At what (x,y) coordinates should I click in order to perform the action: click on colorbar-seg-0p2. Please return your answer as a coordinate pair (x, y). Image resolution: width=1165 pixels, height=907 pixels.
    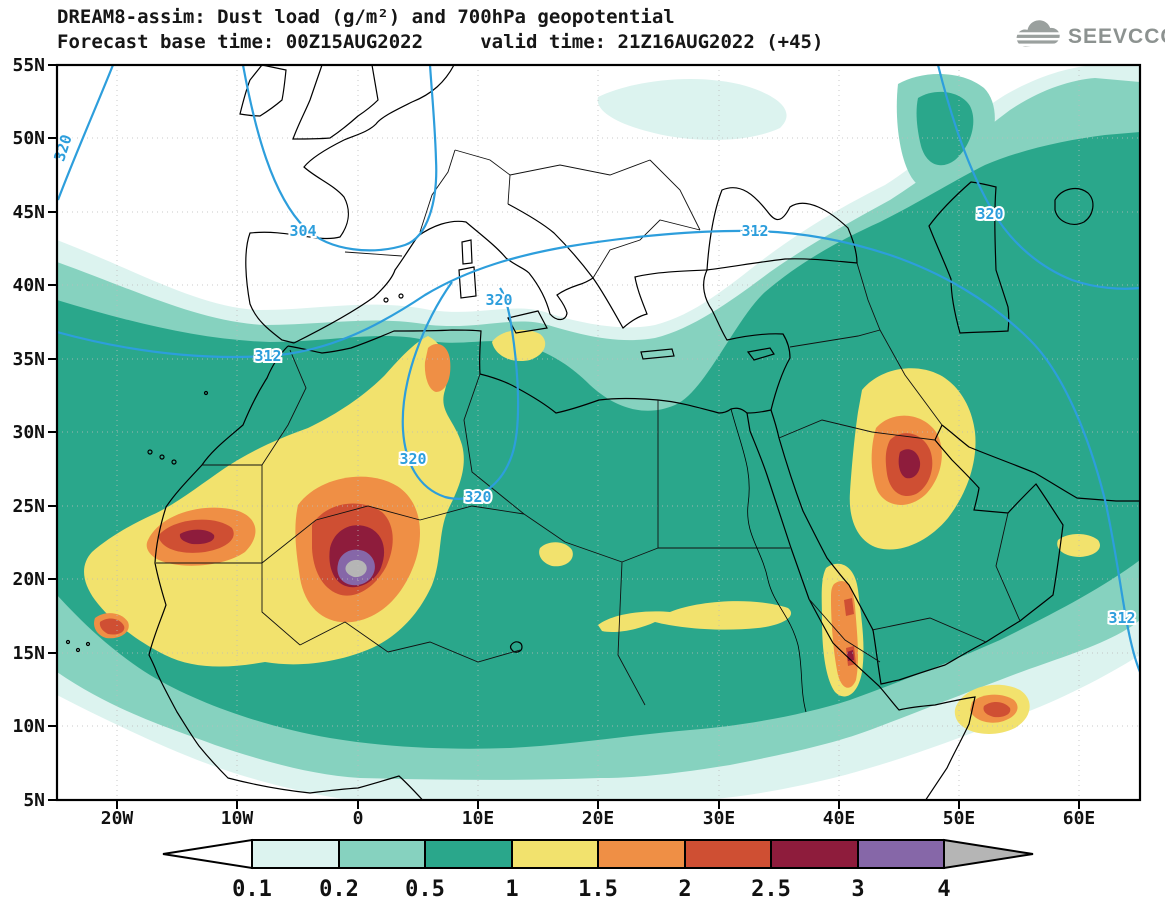
    Looking at the image, I should click on (382, 854).